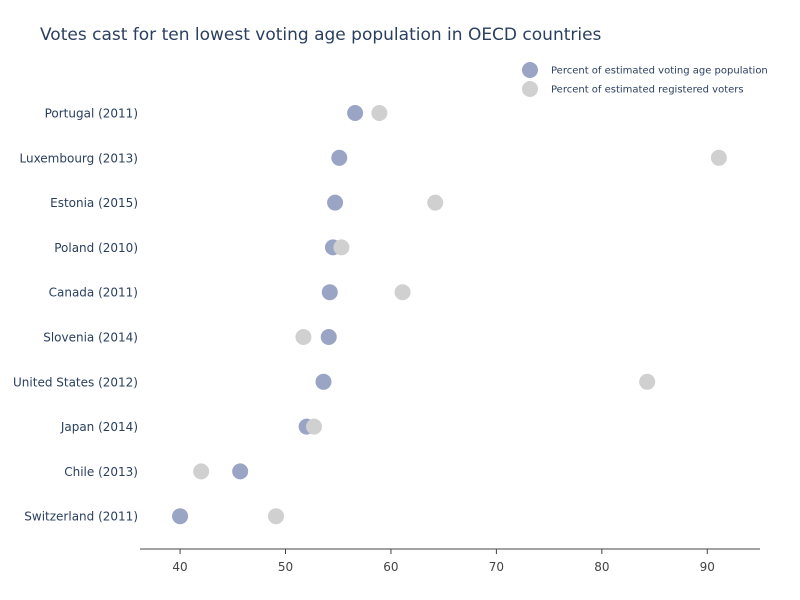 The image size is (800, 600). What do you see at coordinates (707, 567) in the screenshot?
I see `x-tick-label: 90` at bounding box center [707, 567].